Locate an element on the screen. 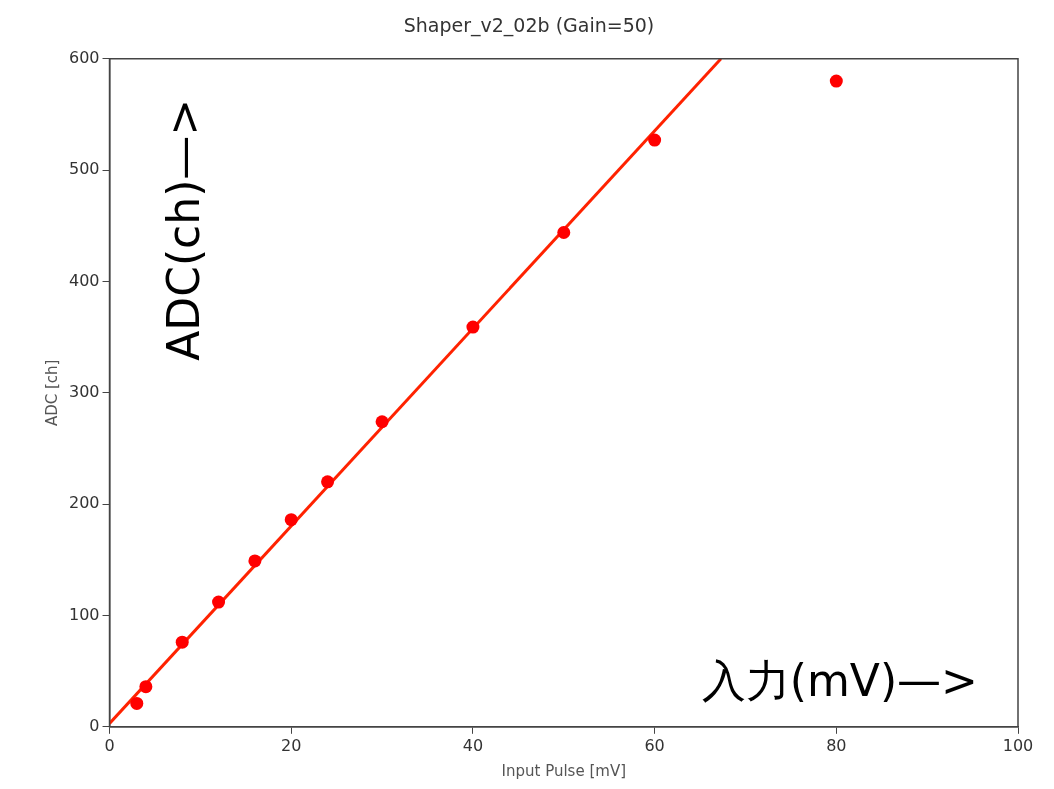 The height and width of the screenshot is (789, 1054). y-tick-label: 400 is located at coordinates (84, 280).